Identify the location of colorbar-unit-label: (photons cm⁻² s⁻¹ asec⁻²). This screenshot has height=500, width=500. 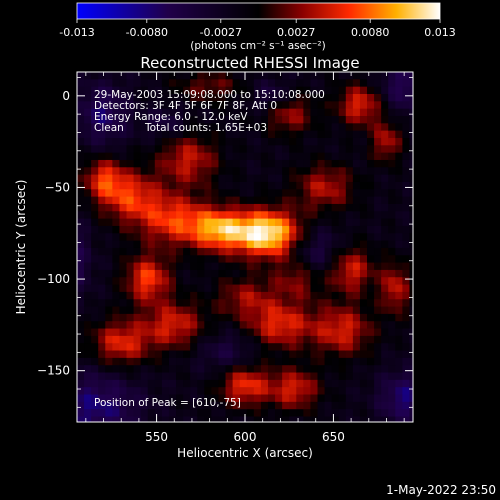
(257, 46).